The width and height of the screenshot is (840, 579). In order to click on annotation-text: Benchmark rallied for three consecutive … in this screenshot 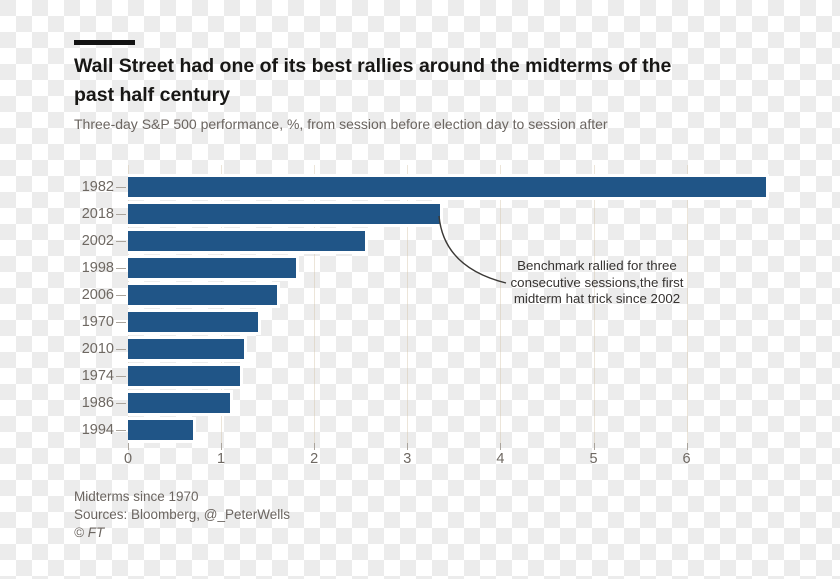, I will do `click(597, 282)`.